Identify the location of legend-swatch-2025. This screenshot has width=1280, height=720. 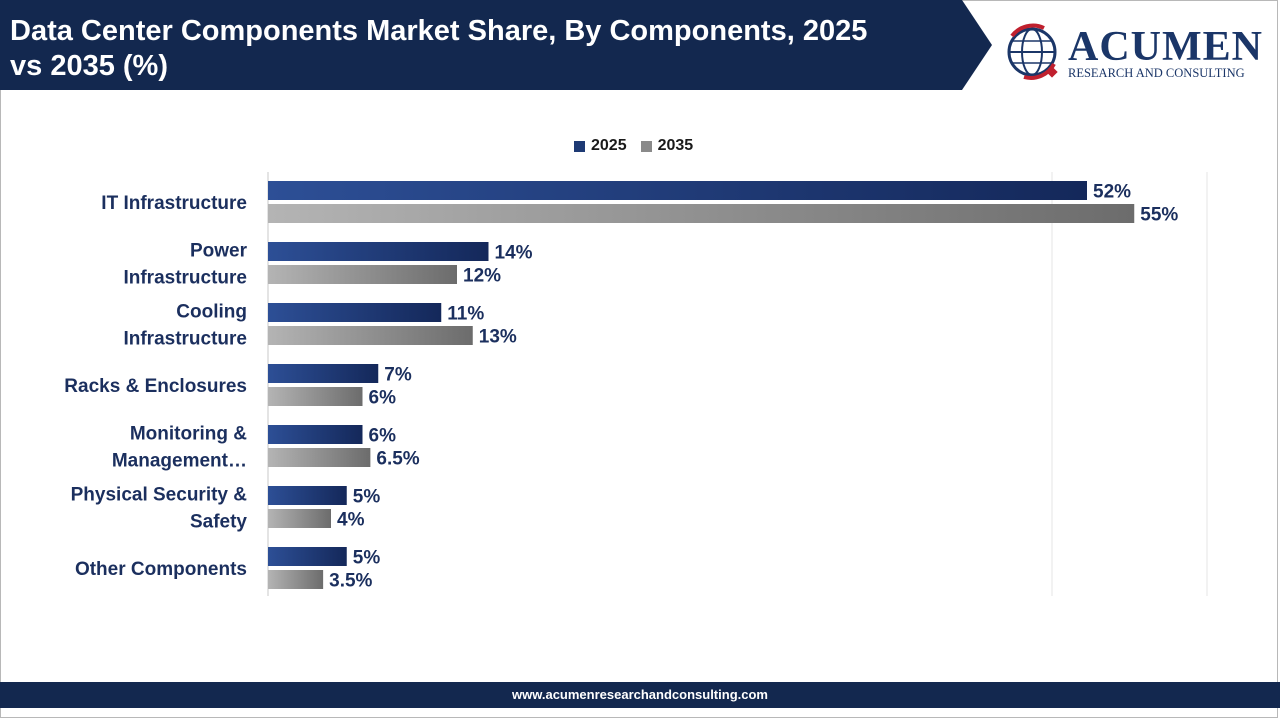
(579, 146).